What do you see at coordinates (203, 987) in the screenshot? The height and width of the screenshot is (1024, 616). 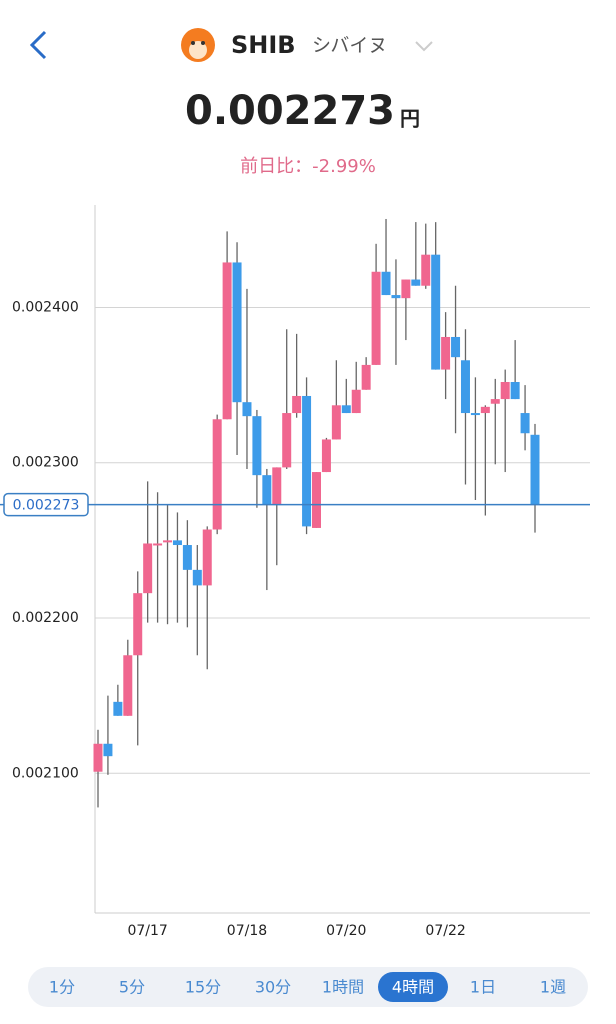 I see `tab: 15分` at bounding box center [203, 987].